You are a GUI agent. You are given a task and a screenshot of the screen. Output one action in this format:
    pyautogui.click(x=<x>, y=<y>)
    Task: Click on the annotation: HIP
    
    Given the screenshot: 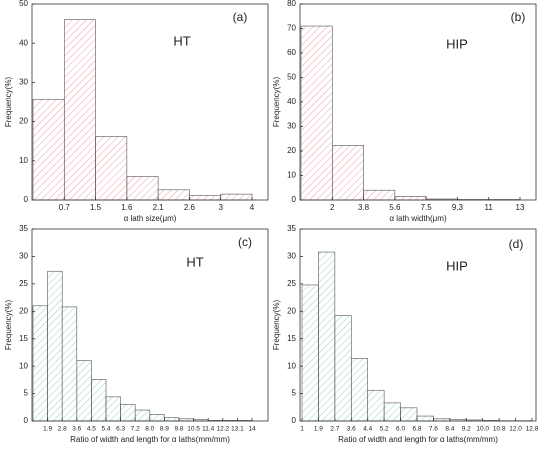 What is the action you would take?
    pyautogui.click(x=457, y=43)
    